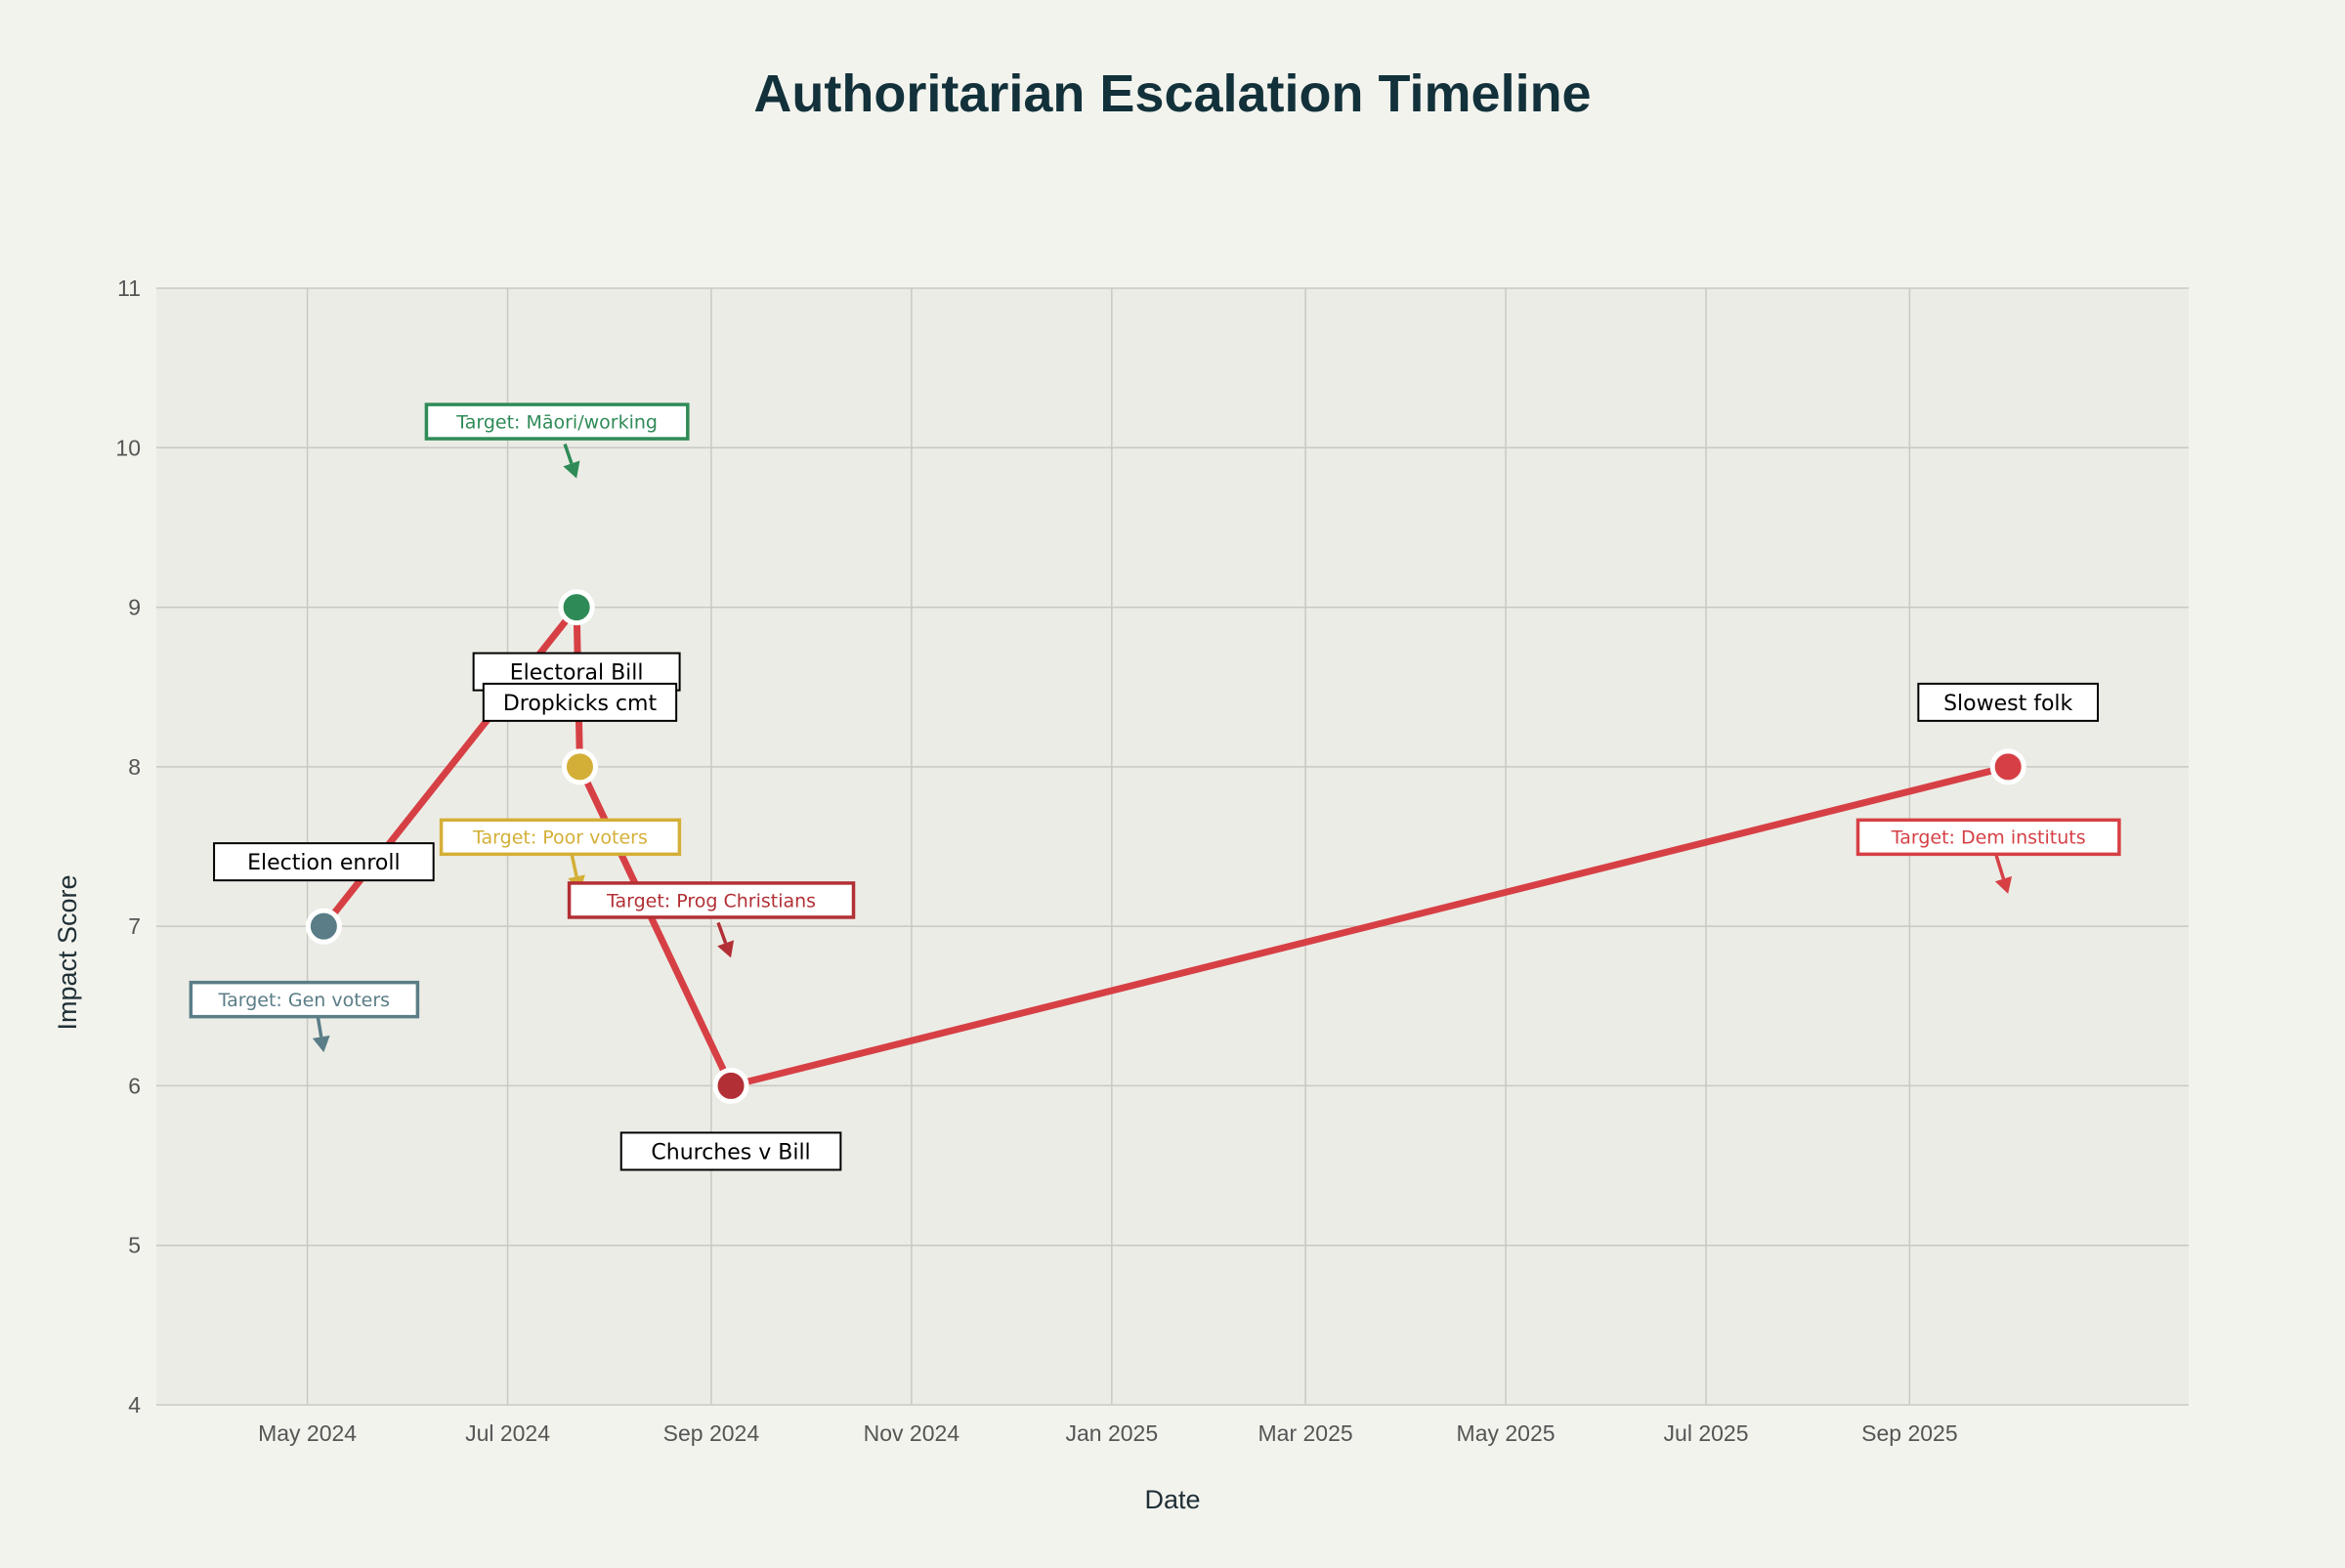 The image size is (2345, 1568). I want to click on target-label: Target: Māori/working, so click(556, 422).